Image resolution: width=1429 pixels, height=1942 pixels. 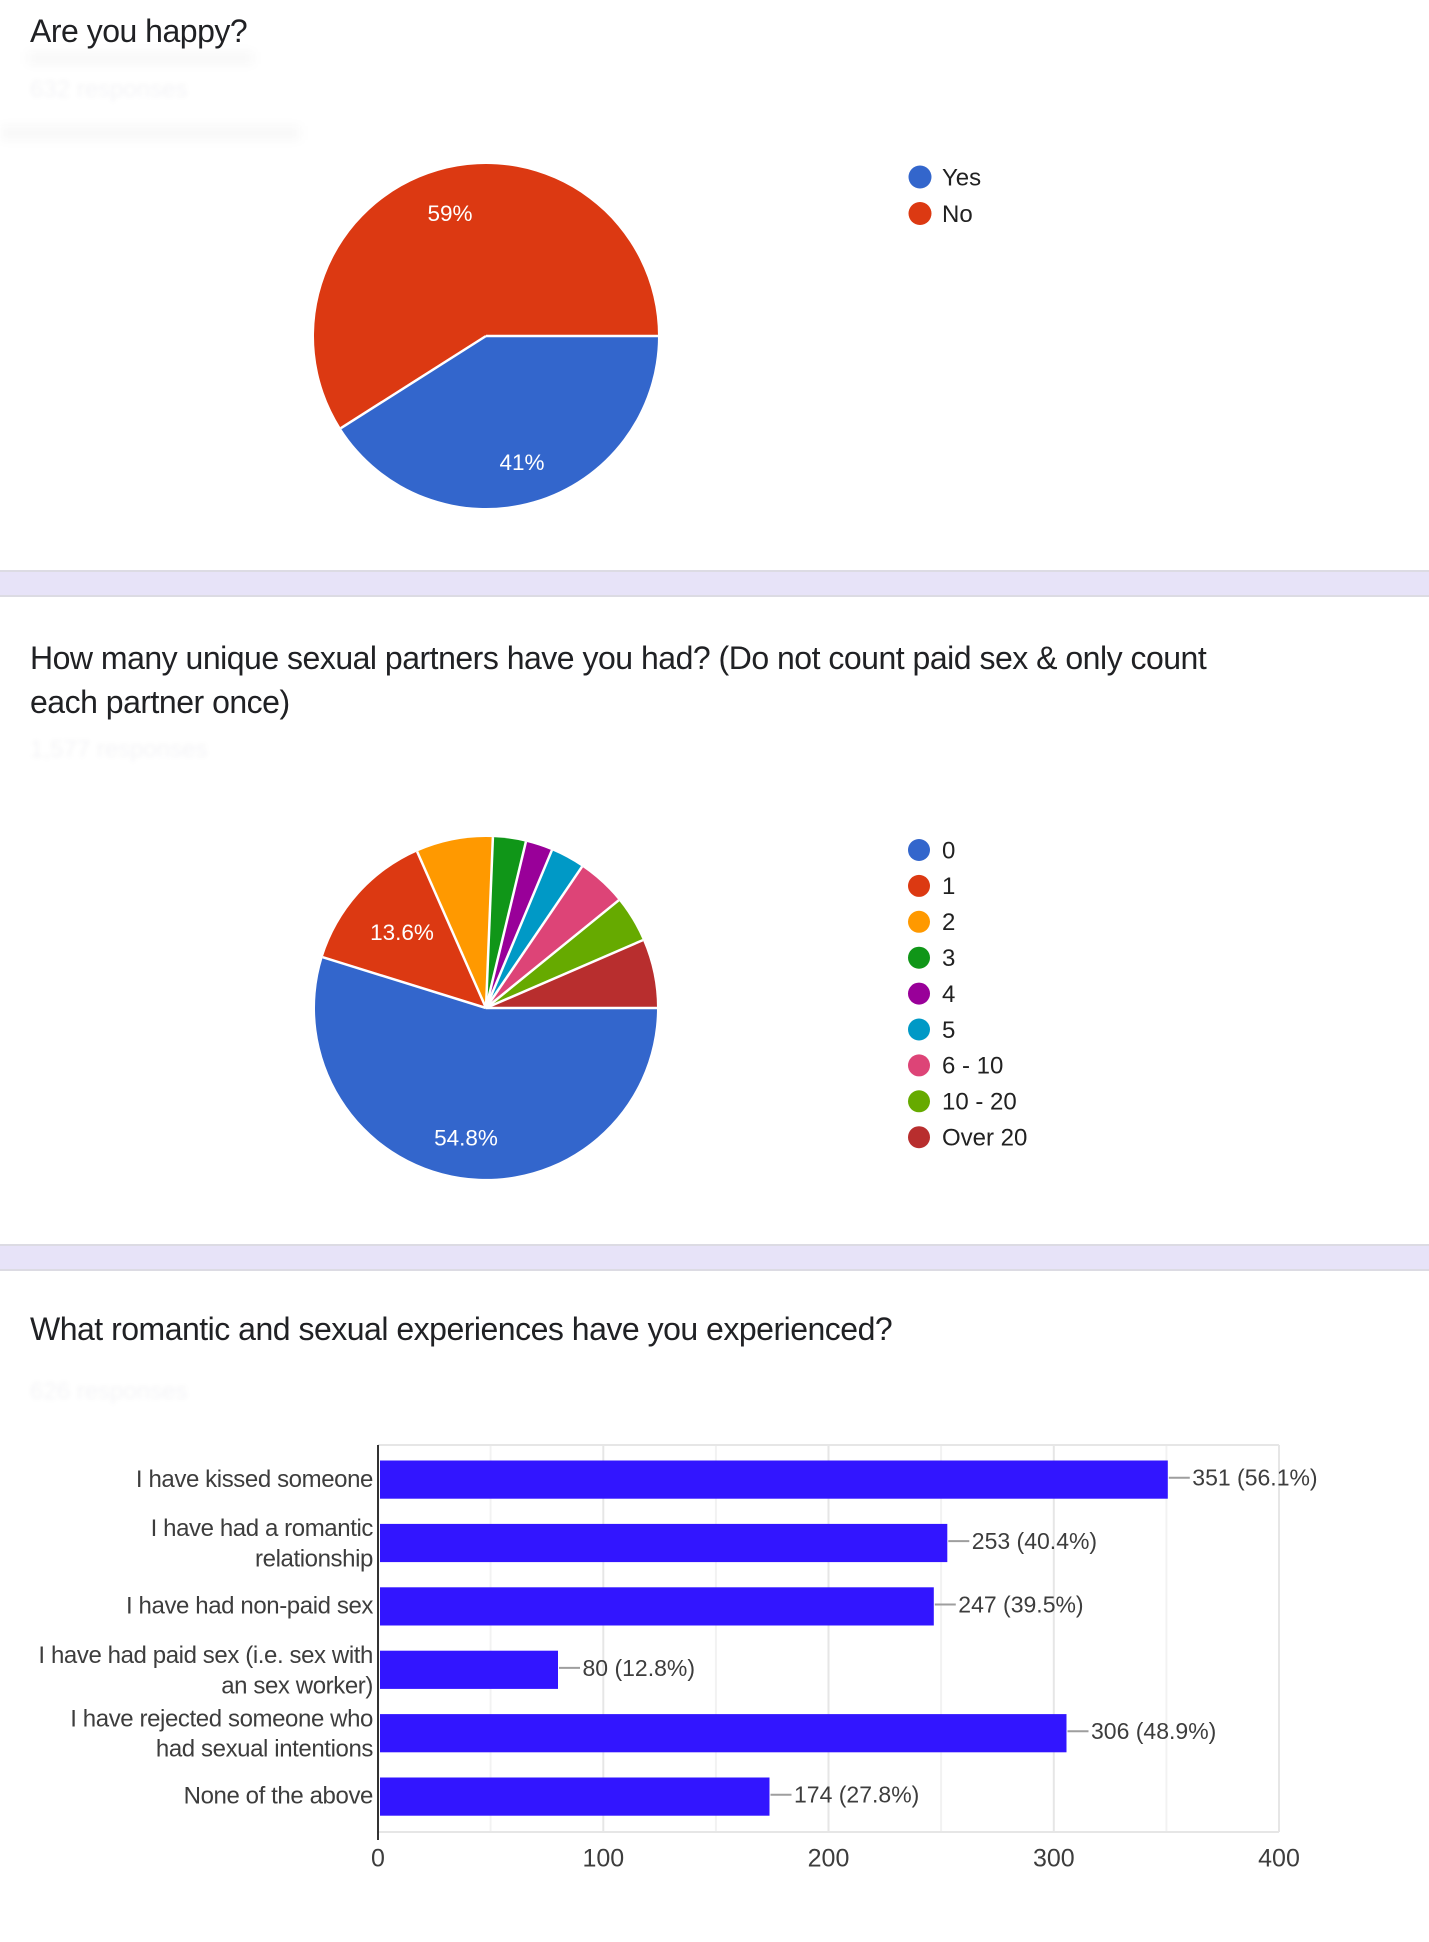 What do you see at coordinates (205, 1655) in the screenshot?
I see `svg-text:I have had paid sex (i.e. sex: I have had paid sex (i.e. sex with` at bounding box center [205, 1655].